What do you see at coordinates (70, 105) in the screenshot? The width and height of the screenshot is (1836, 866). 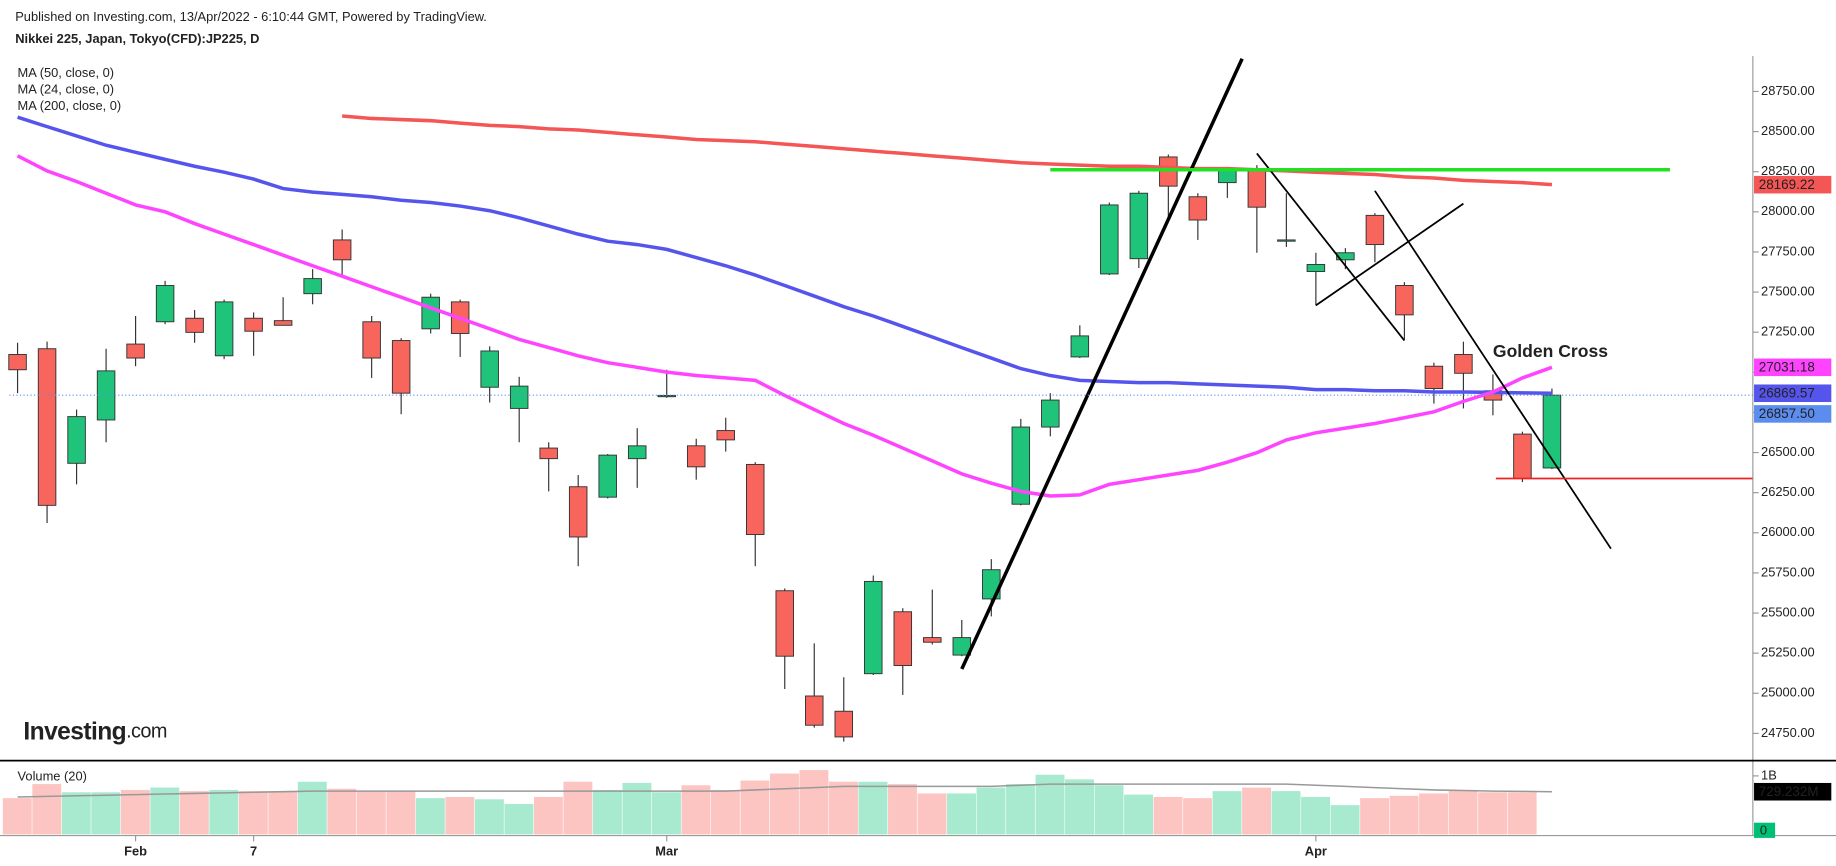 I see `legend-entry: MA (200, close, 0)` at bounding box center [70, 105].